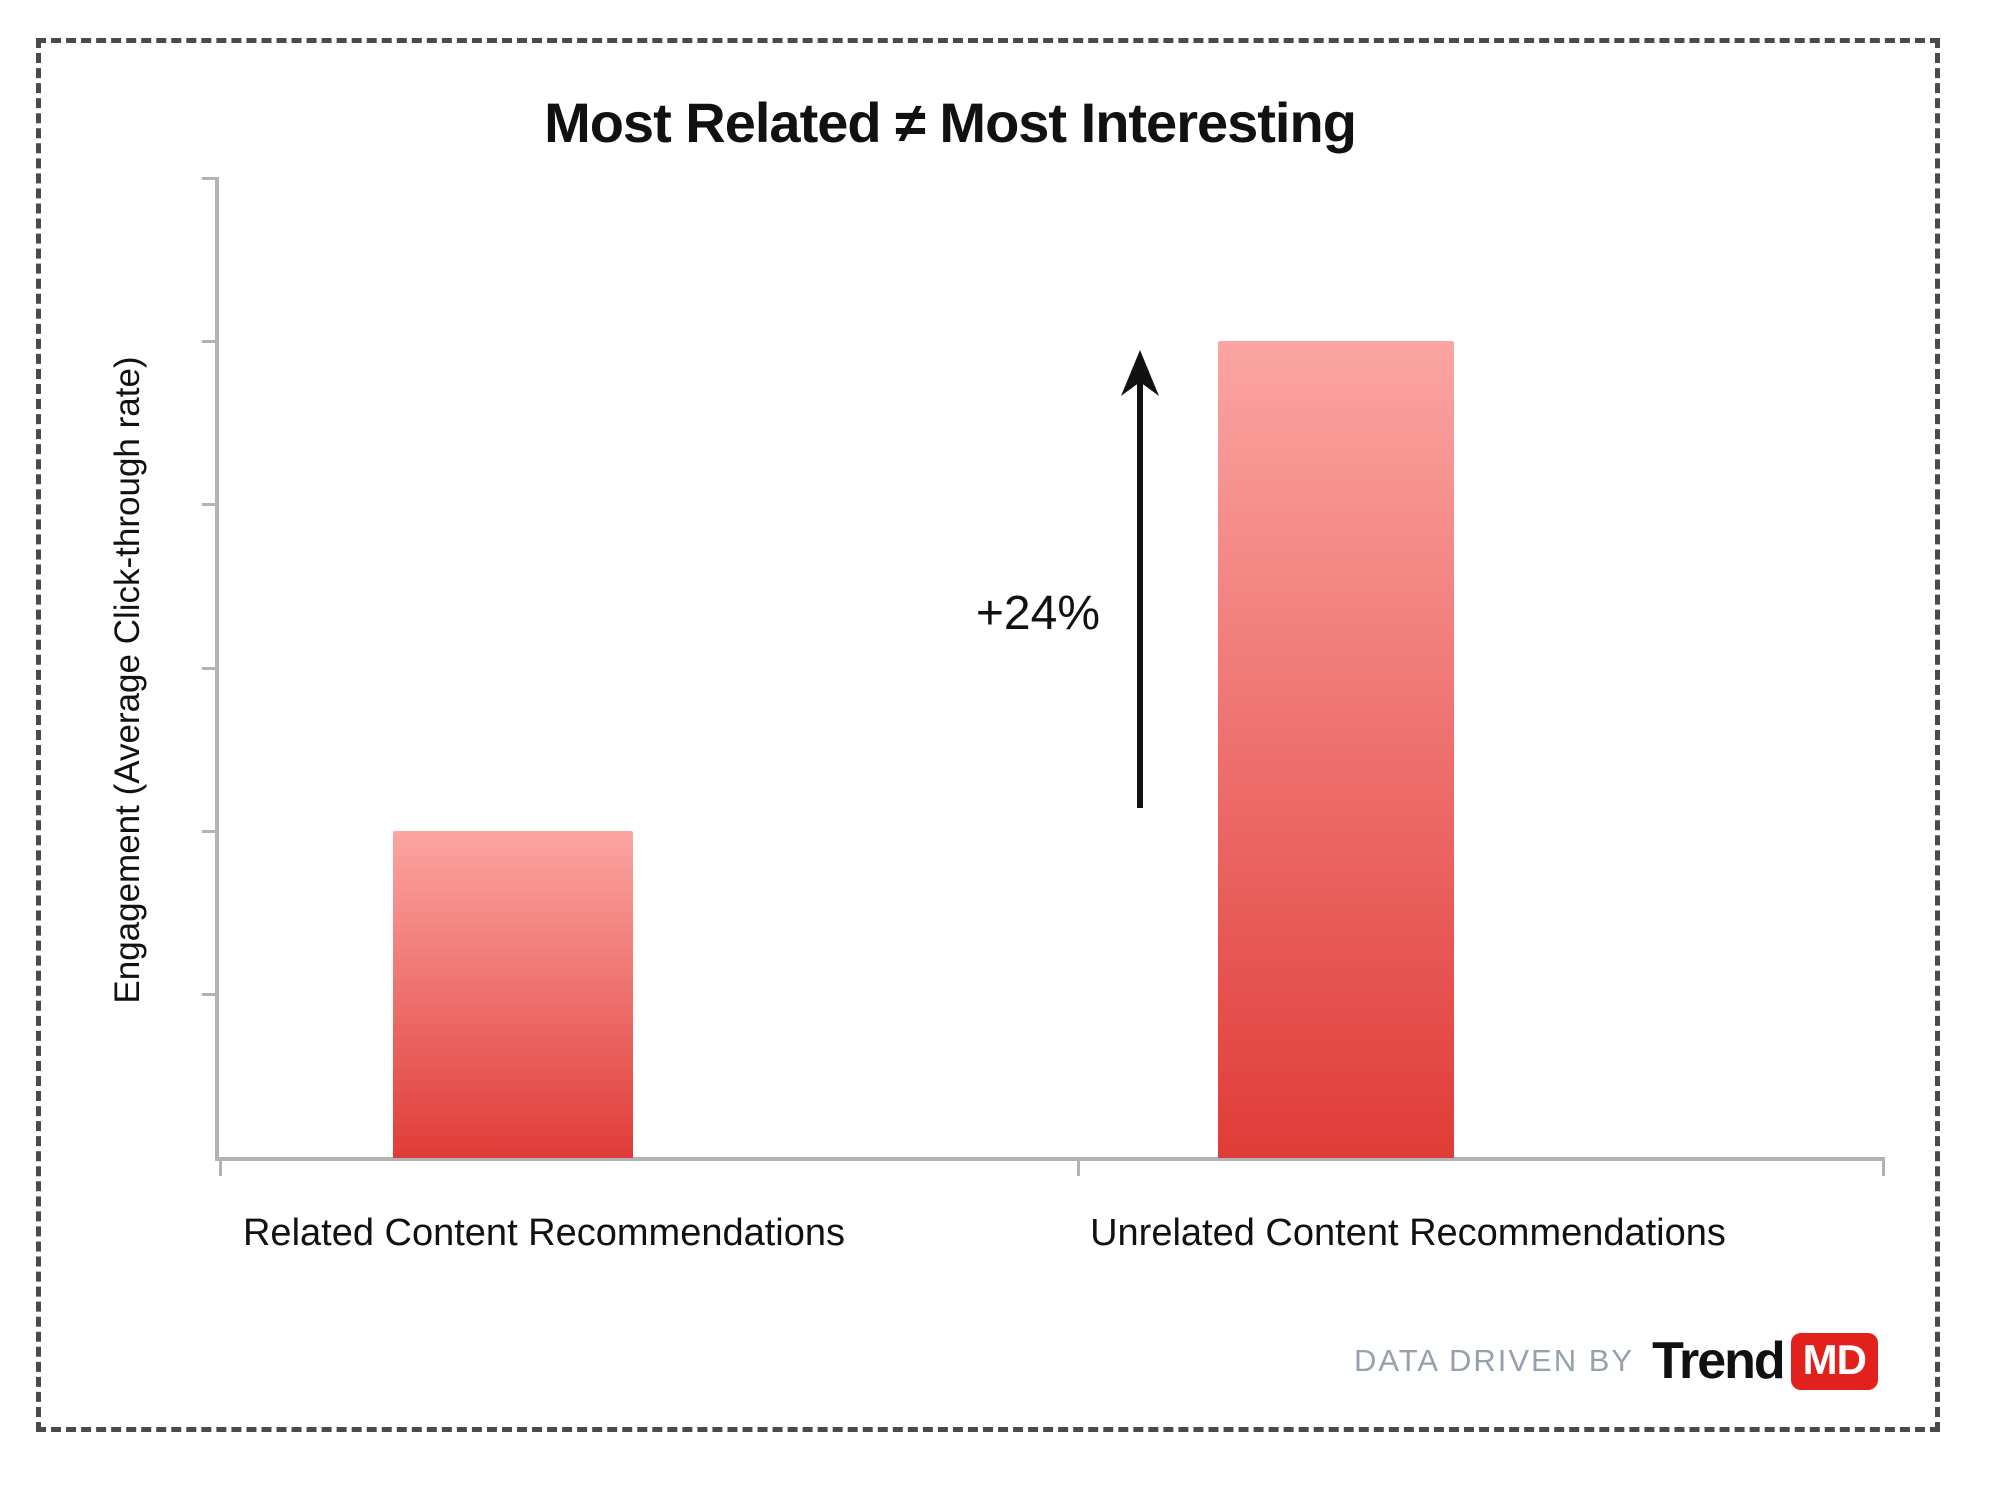 This screenshot has width=2000, height=1488. Describe the element at coordinates (1494, 1360) in the screenshot. I see `data-driven-by-label: DATA DRIVEN BY` at that location.